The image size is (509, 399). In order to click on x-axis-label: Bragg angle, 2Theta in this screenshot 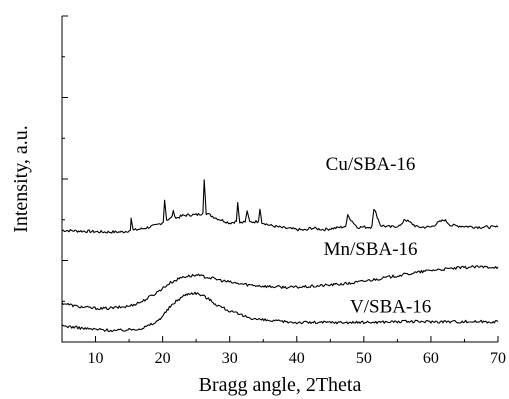, I will do `click(280, 385)`.